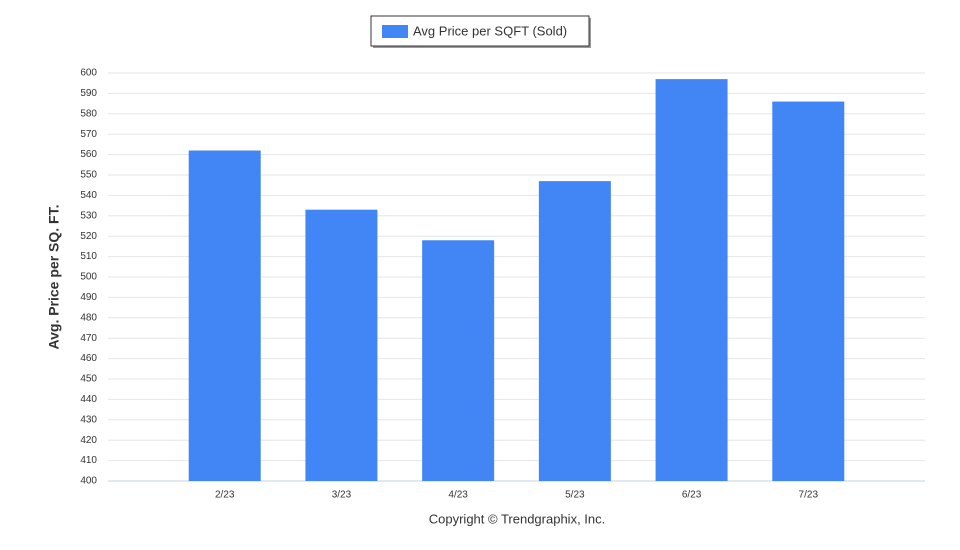  What do you see at coordinates (88, 338) in the screenshot?
I see `y-tick-label: 470` at bounding box center [88, 338].